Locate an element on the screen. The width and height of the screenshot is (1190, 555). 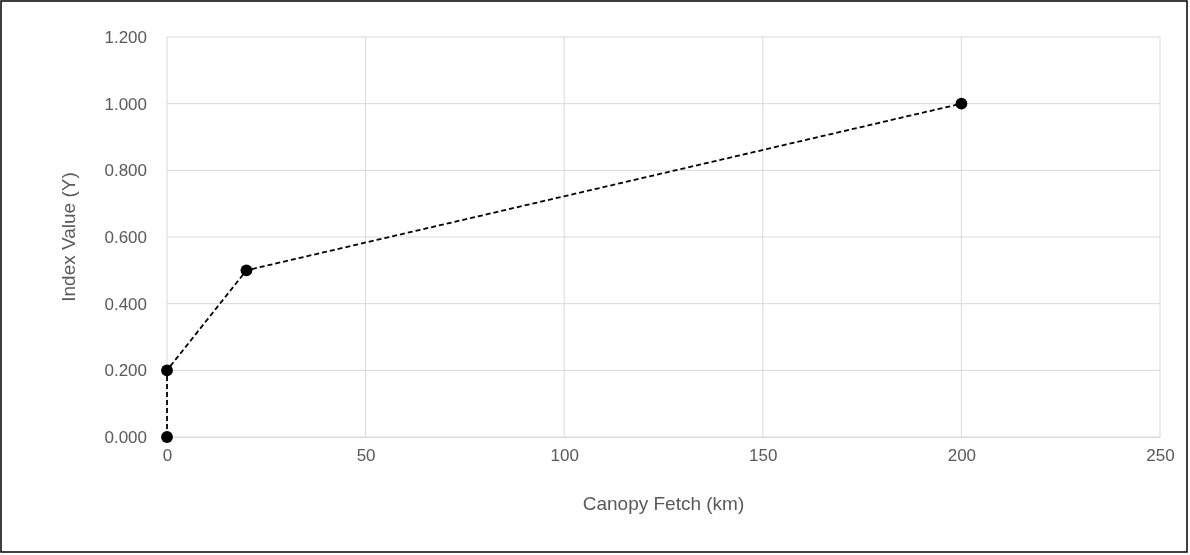
x-tick-label: 100 is located at coordinates (564, 456).